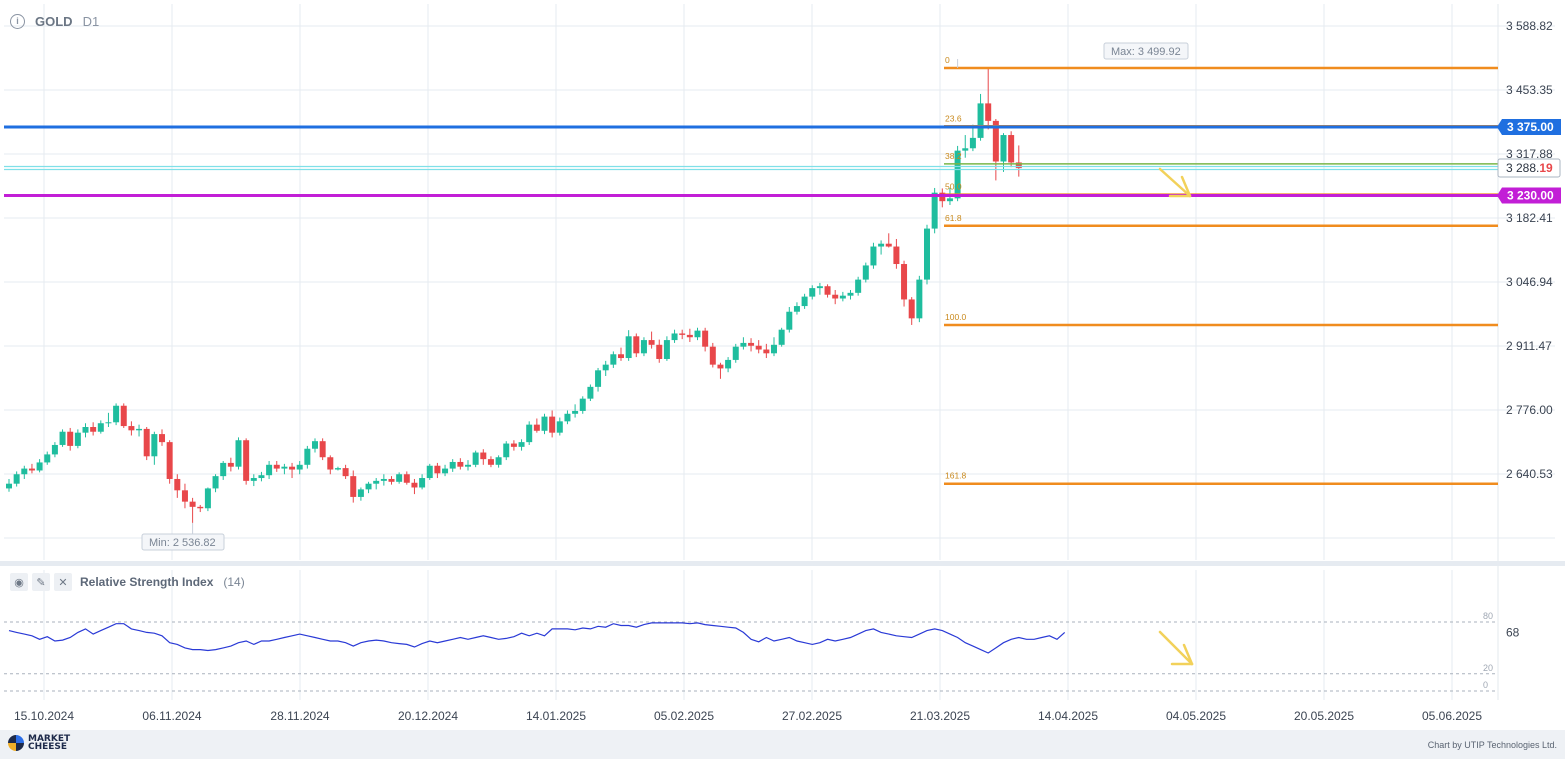 The width and height of the screenshot is (1565, 759). What do you see at coordinates (41, 582) in the screenshot?
I see `wrench-icon: ✎` at bounding box center [41, 582].